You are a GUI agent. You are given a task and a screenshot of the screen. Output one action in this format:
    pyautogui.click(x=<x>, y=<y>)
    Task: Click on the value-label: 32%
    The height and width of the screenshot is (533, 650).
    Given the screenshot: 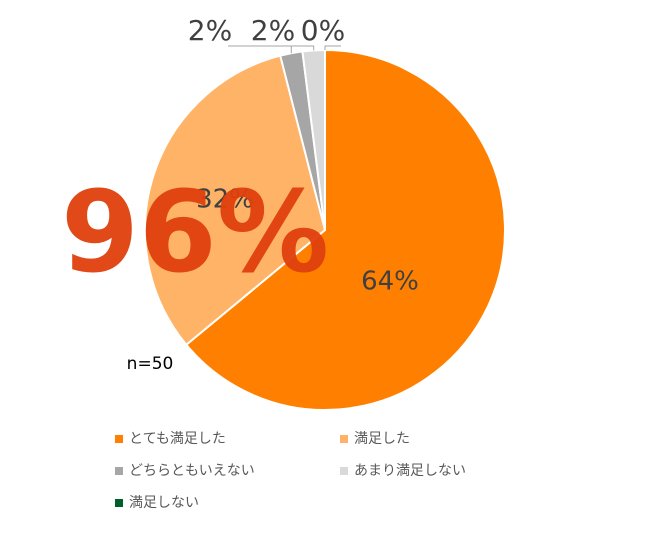 What is the action you would take?
    pyautogui.click(x=225, y=200)
    